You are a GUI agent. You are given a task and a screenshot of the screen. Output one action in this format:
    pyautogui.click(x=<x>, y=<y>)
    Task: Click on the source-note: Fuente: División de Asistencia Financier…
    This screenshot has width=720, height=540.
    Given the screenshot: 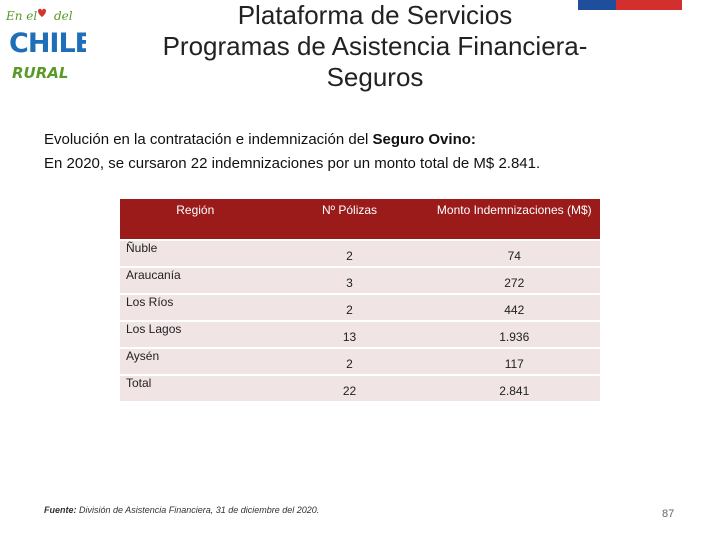 What is the action you would take?
    pyautogui.click(x=181, y=510)
    